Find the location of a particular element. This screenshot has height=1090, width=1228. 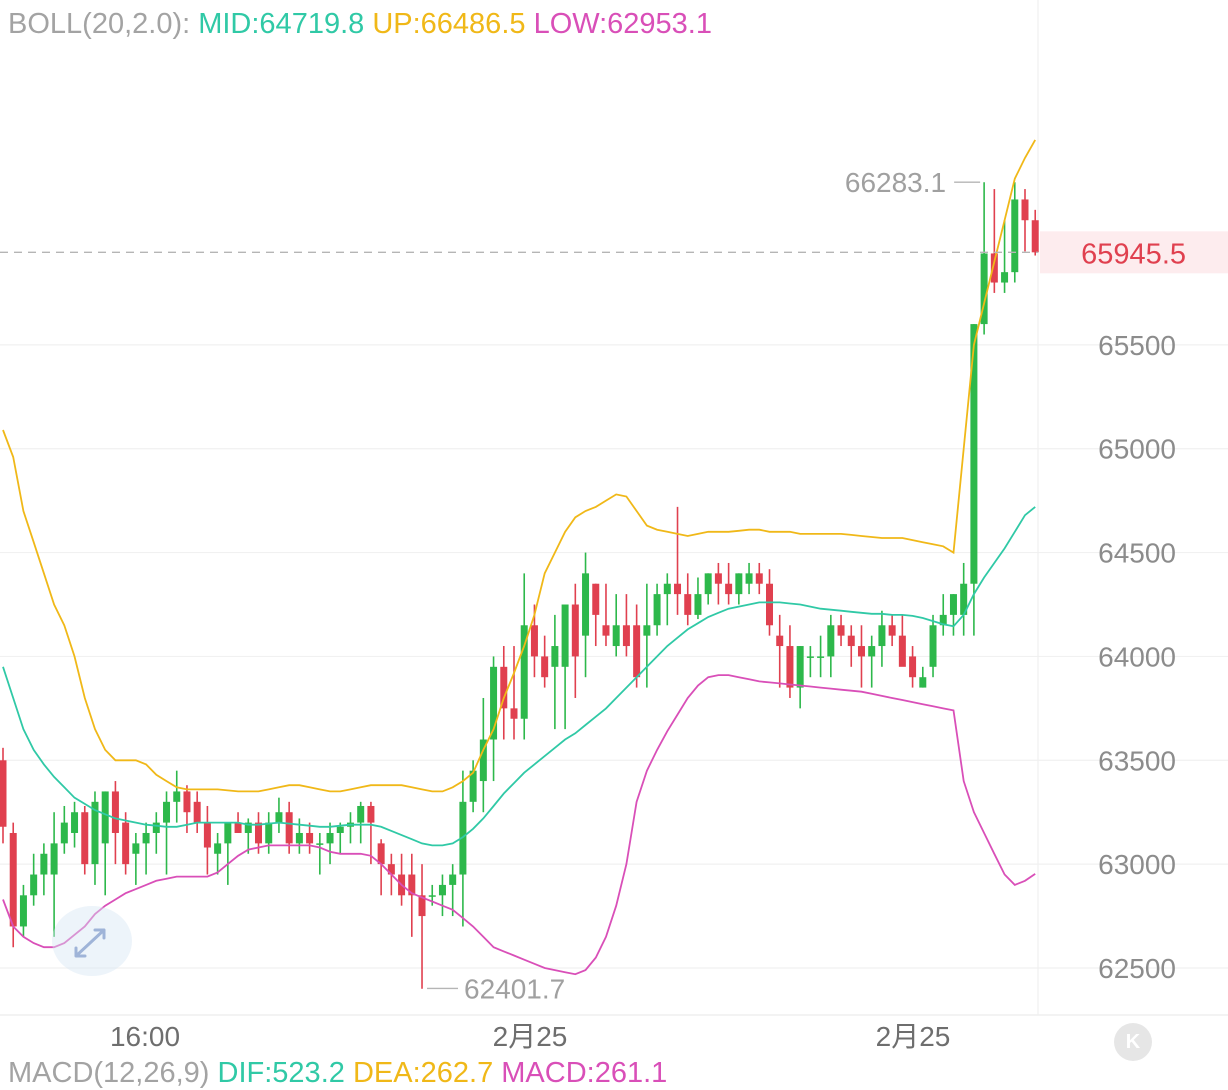

y-tick-label: 64000 is located at coordinates (1137, 656).